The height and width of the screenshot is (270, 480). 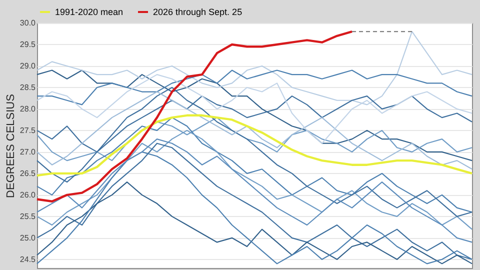 I want to click on legend-label: 2026 through Sept. 25, so click(x=197, y=12).